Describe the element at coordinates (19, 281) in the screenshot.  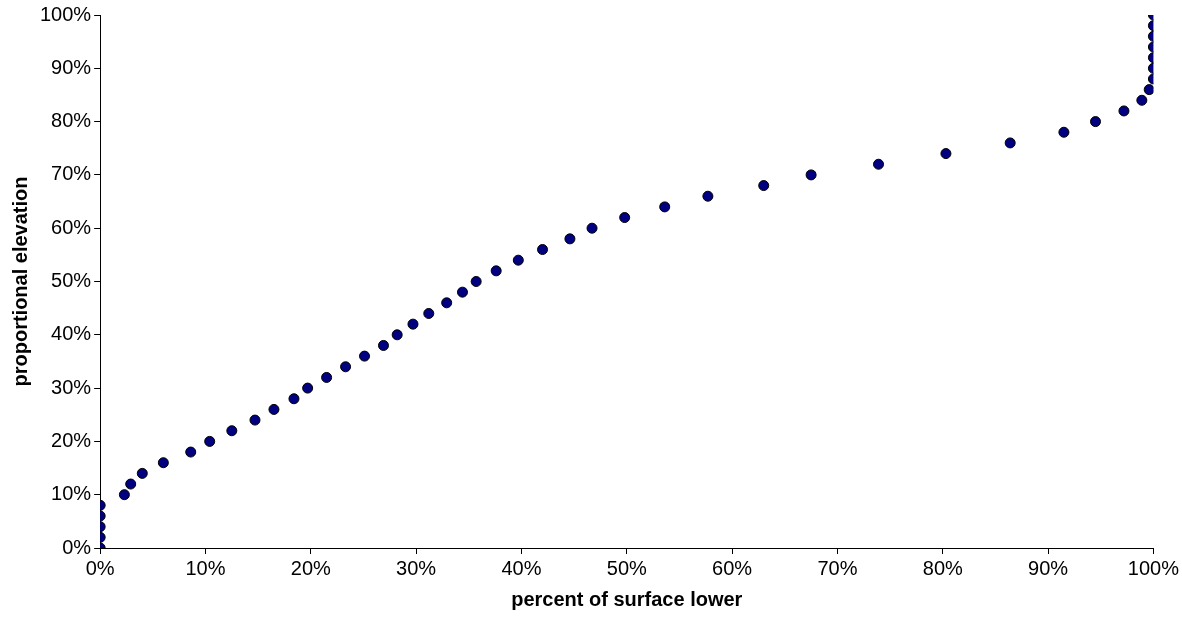
I see `y-axis-title: proportional elevation` at that location.